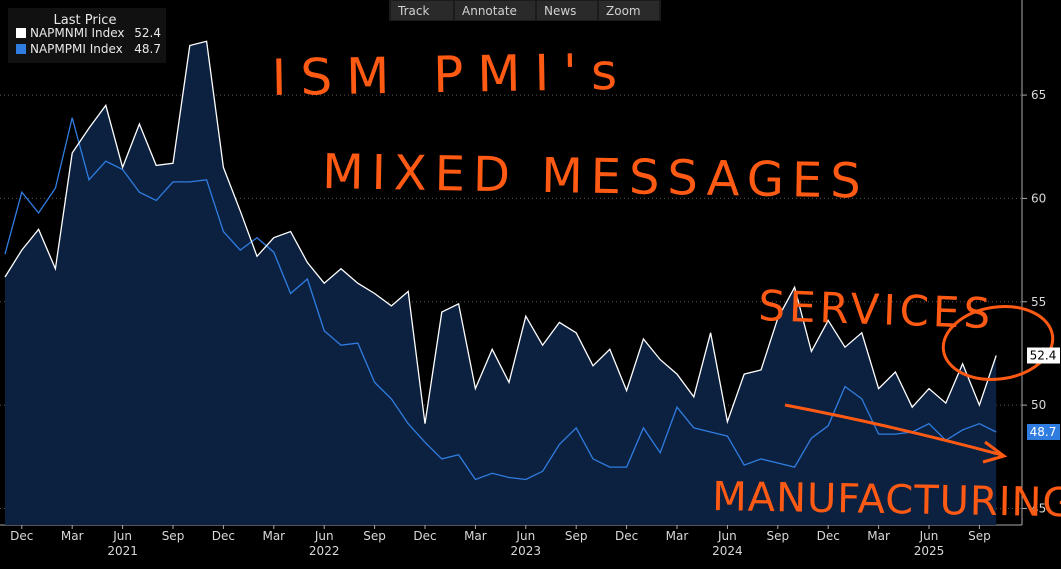  I want to click on year-label: 2024, so click(727, 551).